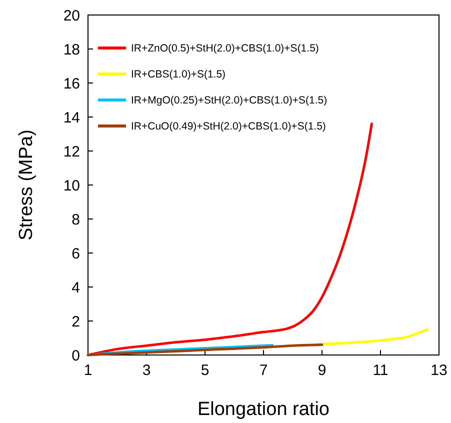  I want to click on y-tick-label: 4, so click(76, 287).